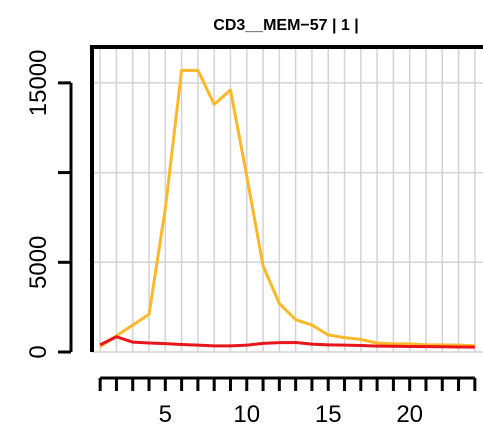  I want to click on x-tick-label-5: 5, so click(165, 414).